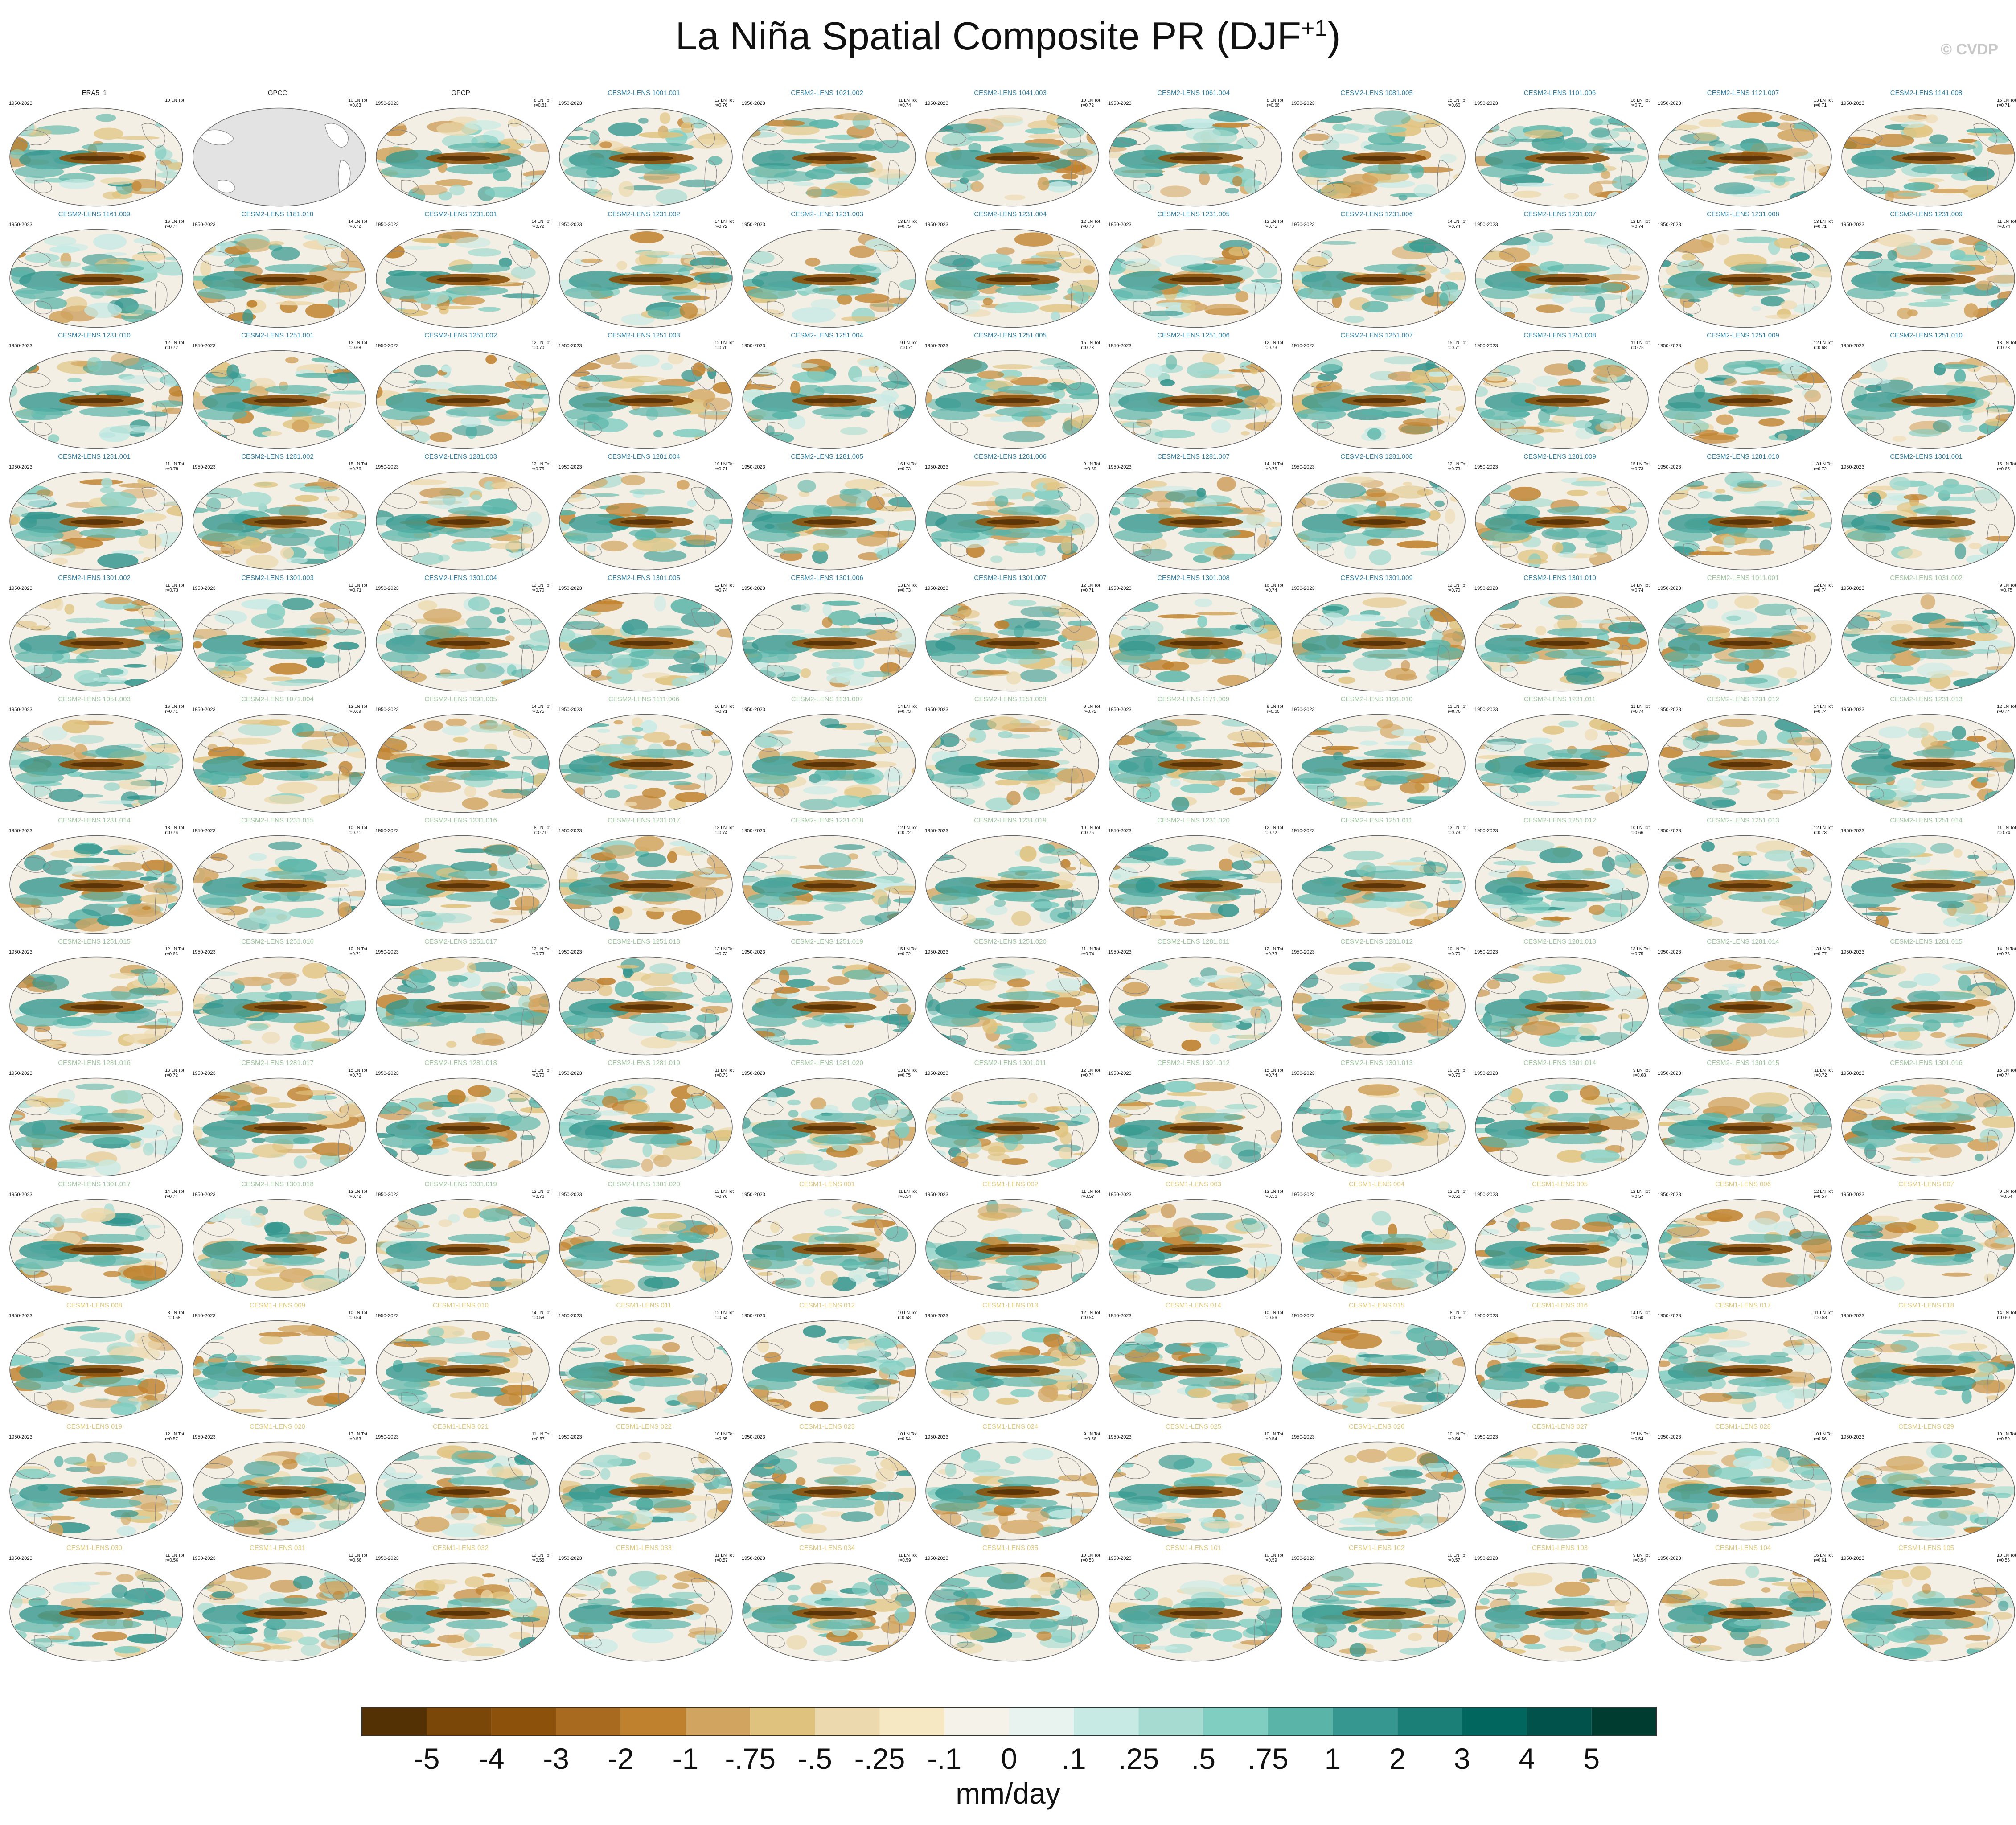 Image resolution: width=2016 pixels, height=1825 pixels. What do you see at coordinates (1926, 1604) in the screenshot?
I see `map-panel: CESM1-LENS 105 1950-2023 10 LN Tot r=0.56` at bounding box center [1926, 1604].